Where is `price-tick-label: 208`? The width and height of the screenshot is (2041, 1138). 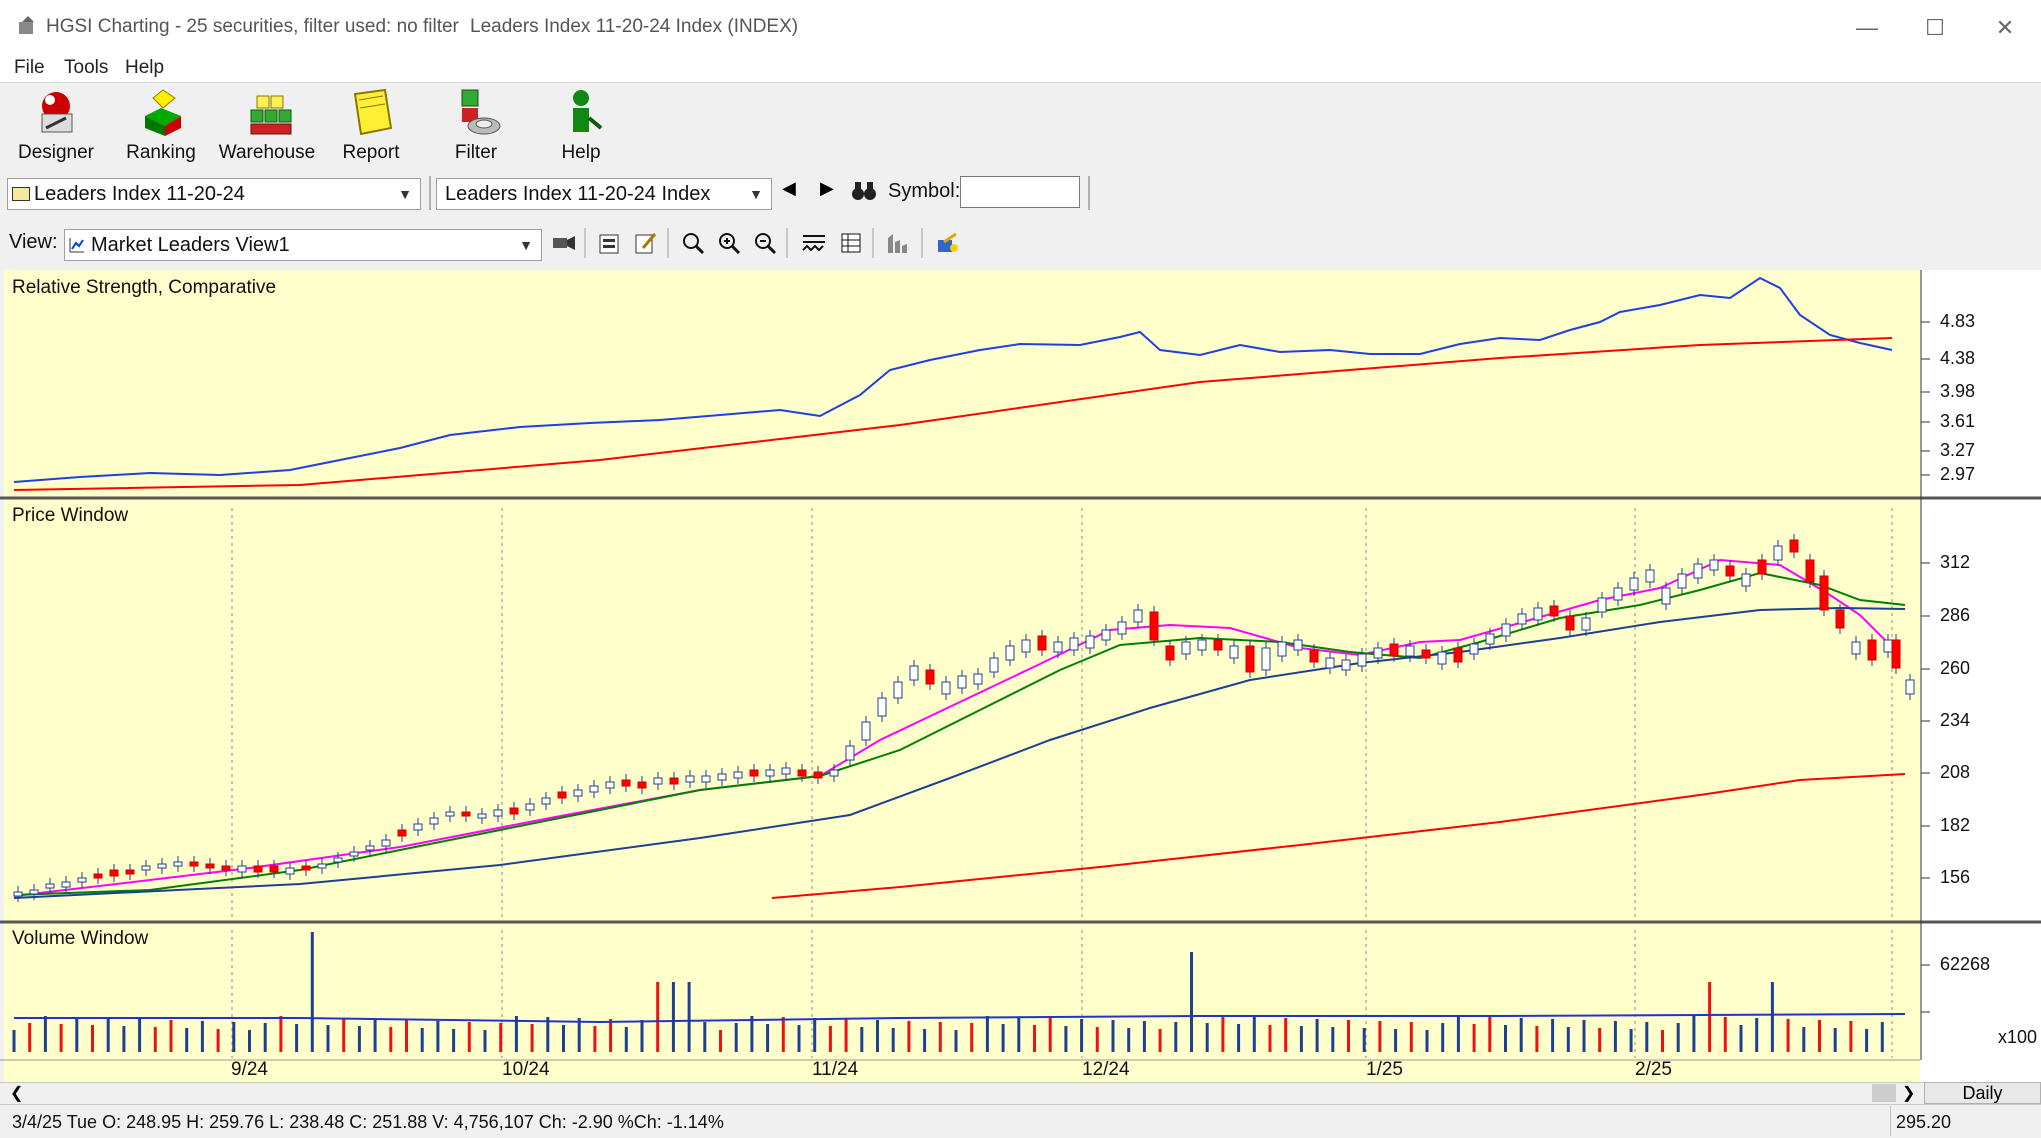
price-tick-label: 208 is located at coordinates (1955, 772).